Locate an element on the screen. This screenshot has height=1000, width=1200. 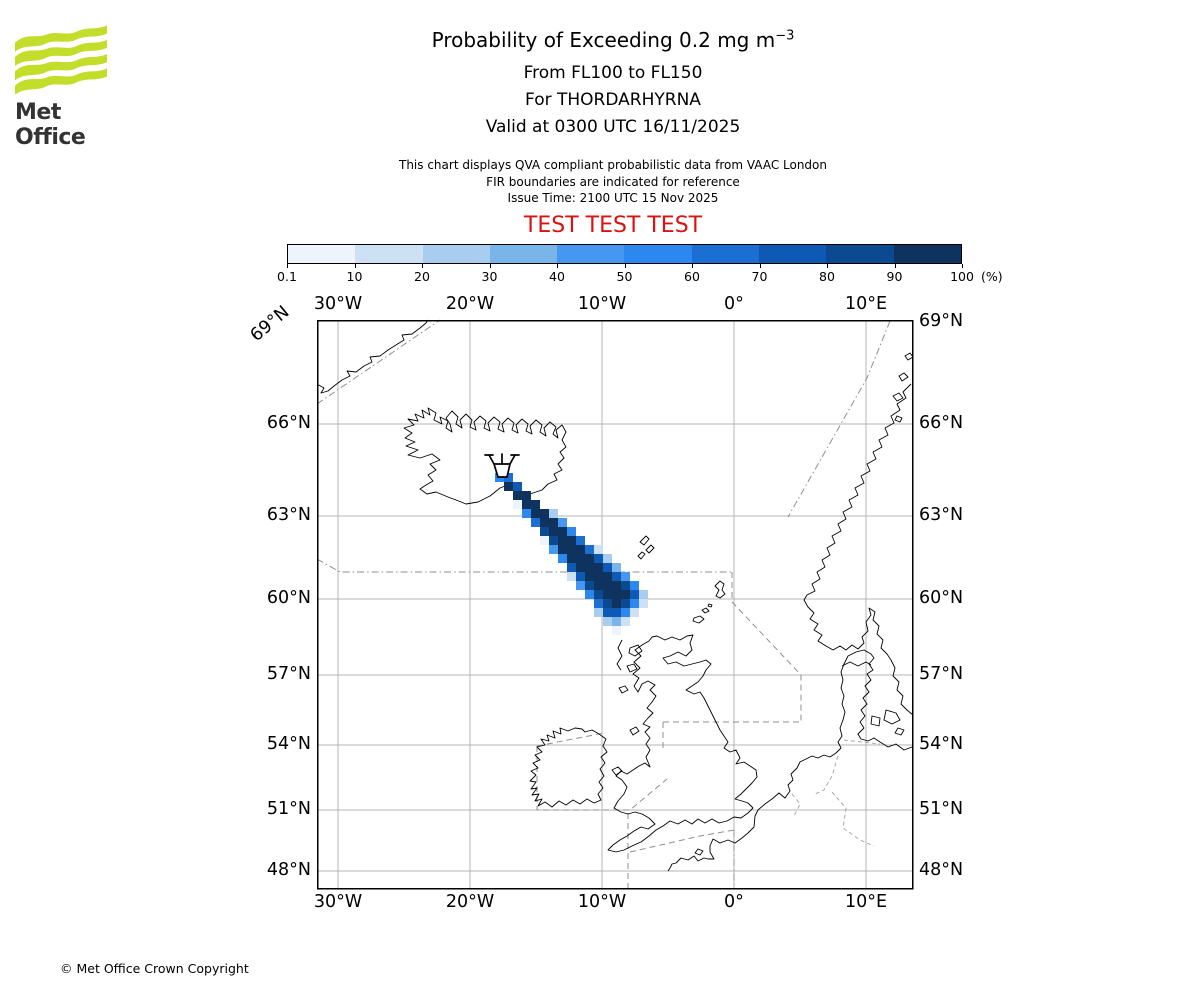
y-axis-label-left: 60°N is located at coordinates (288, 598).